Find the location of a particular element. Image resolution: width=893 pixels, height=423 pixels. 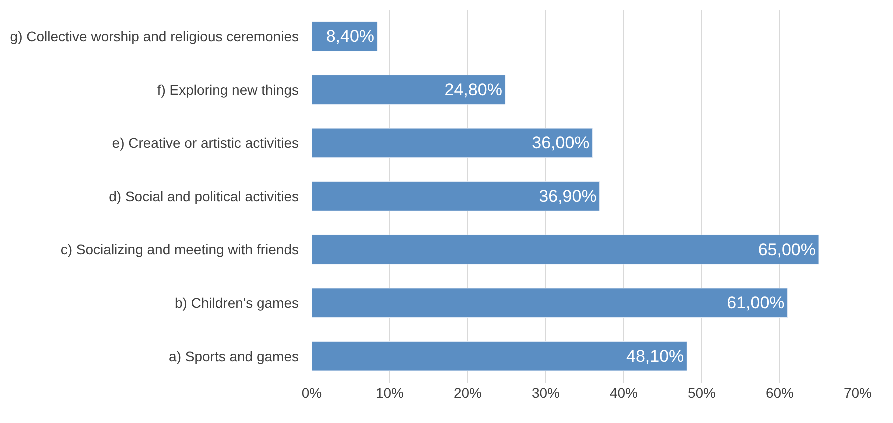

data-label: 48,10% is located at coordinates (655, 356).